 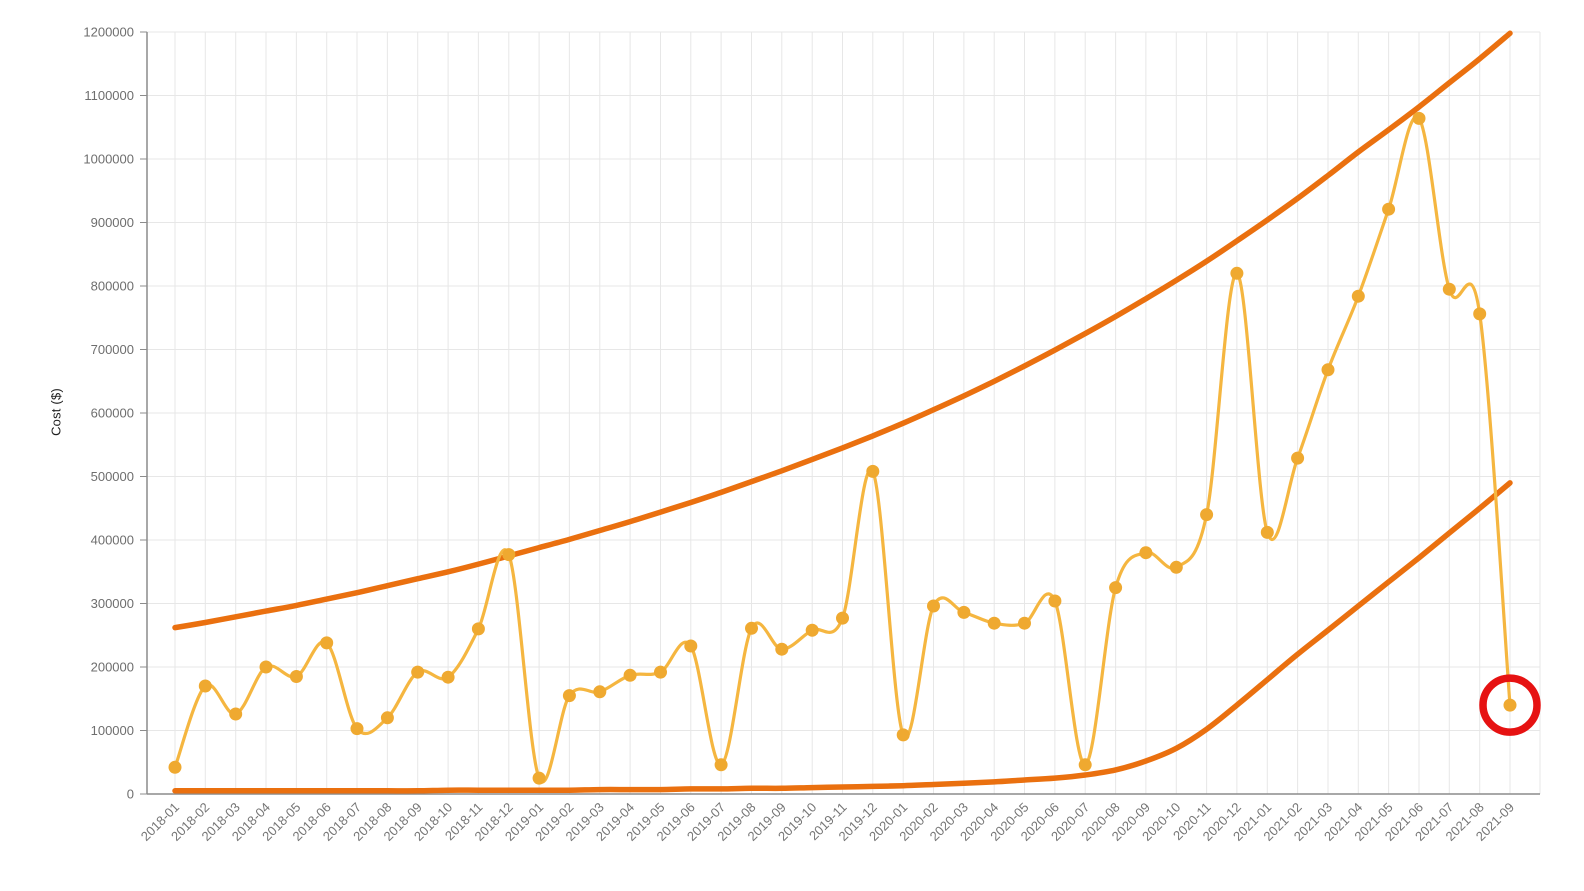 I want to click on y-tick-label: 700000, so click(x=112, y=349).